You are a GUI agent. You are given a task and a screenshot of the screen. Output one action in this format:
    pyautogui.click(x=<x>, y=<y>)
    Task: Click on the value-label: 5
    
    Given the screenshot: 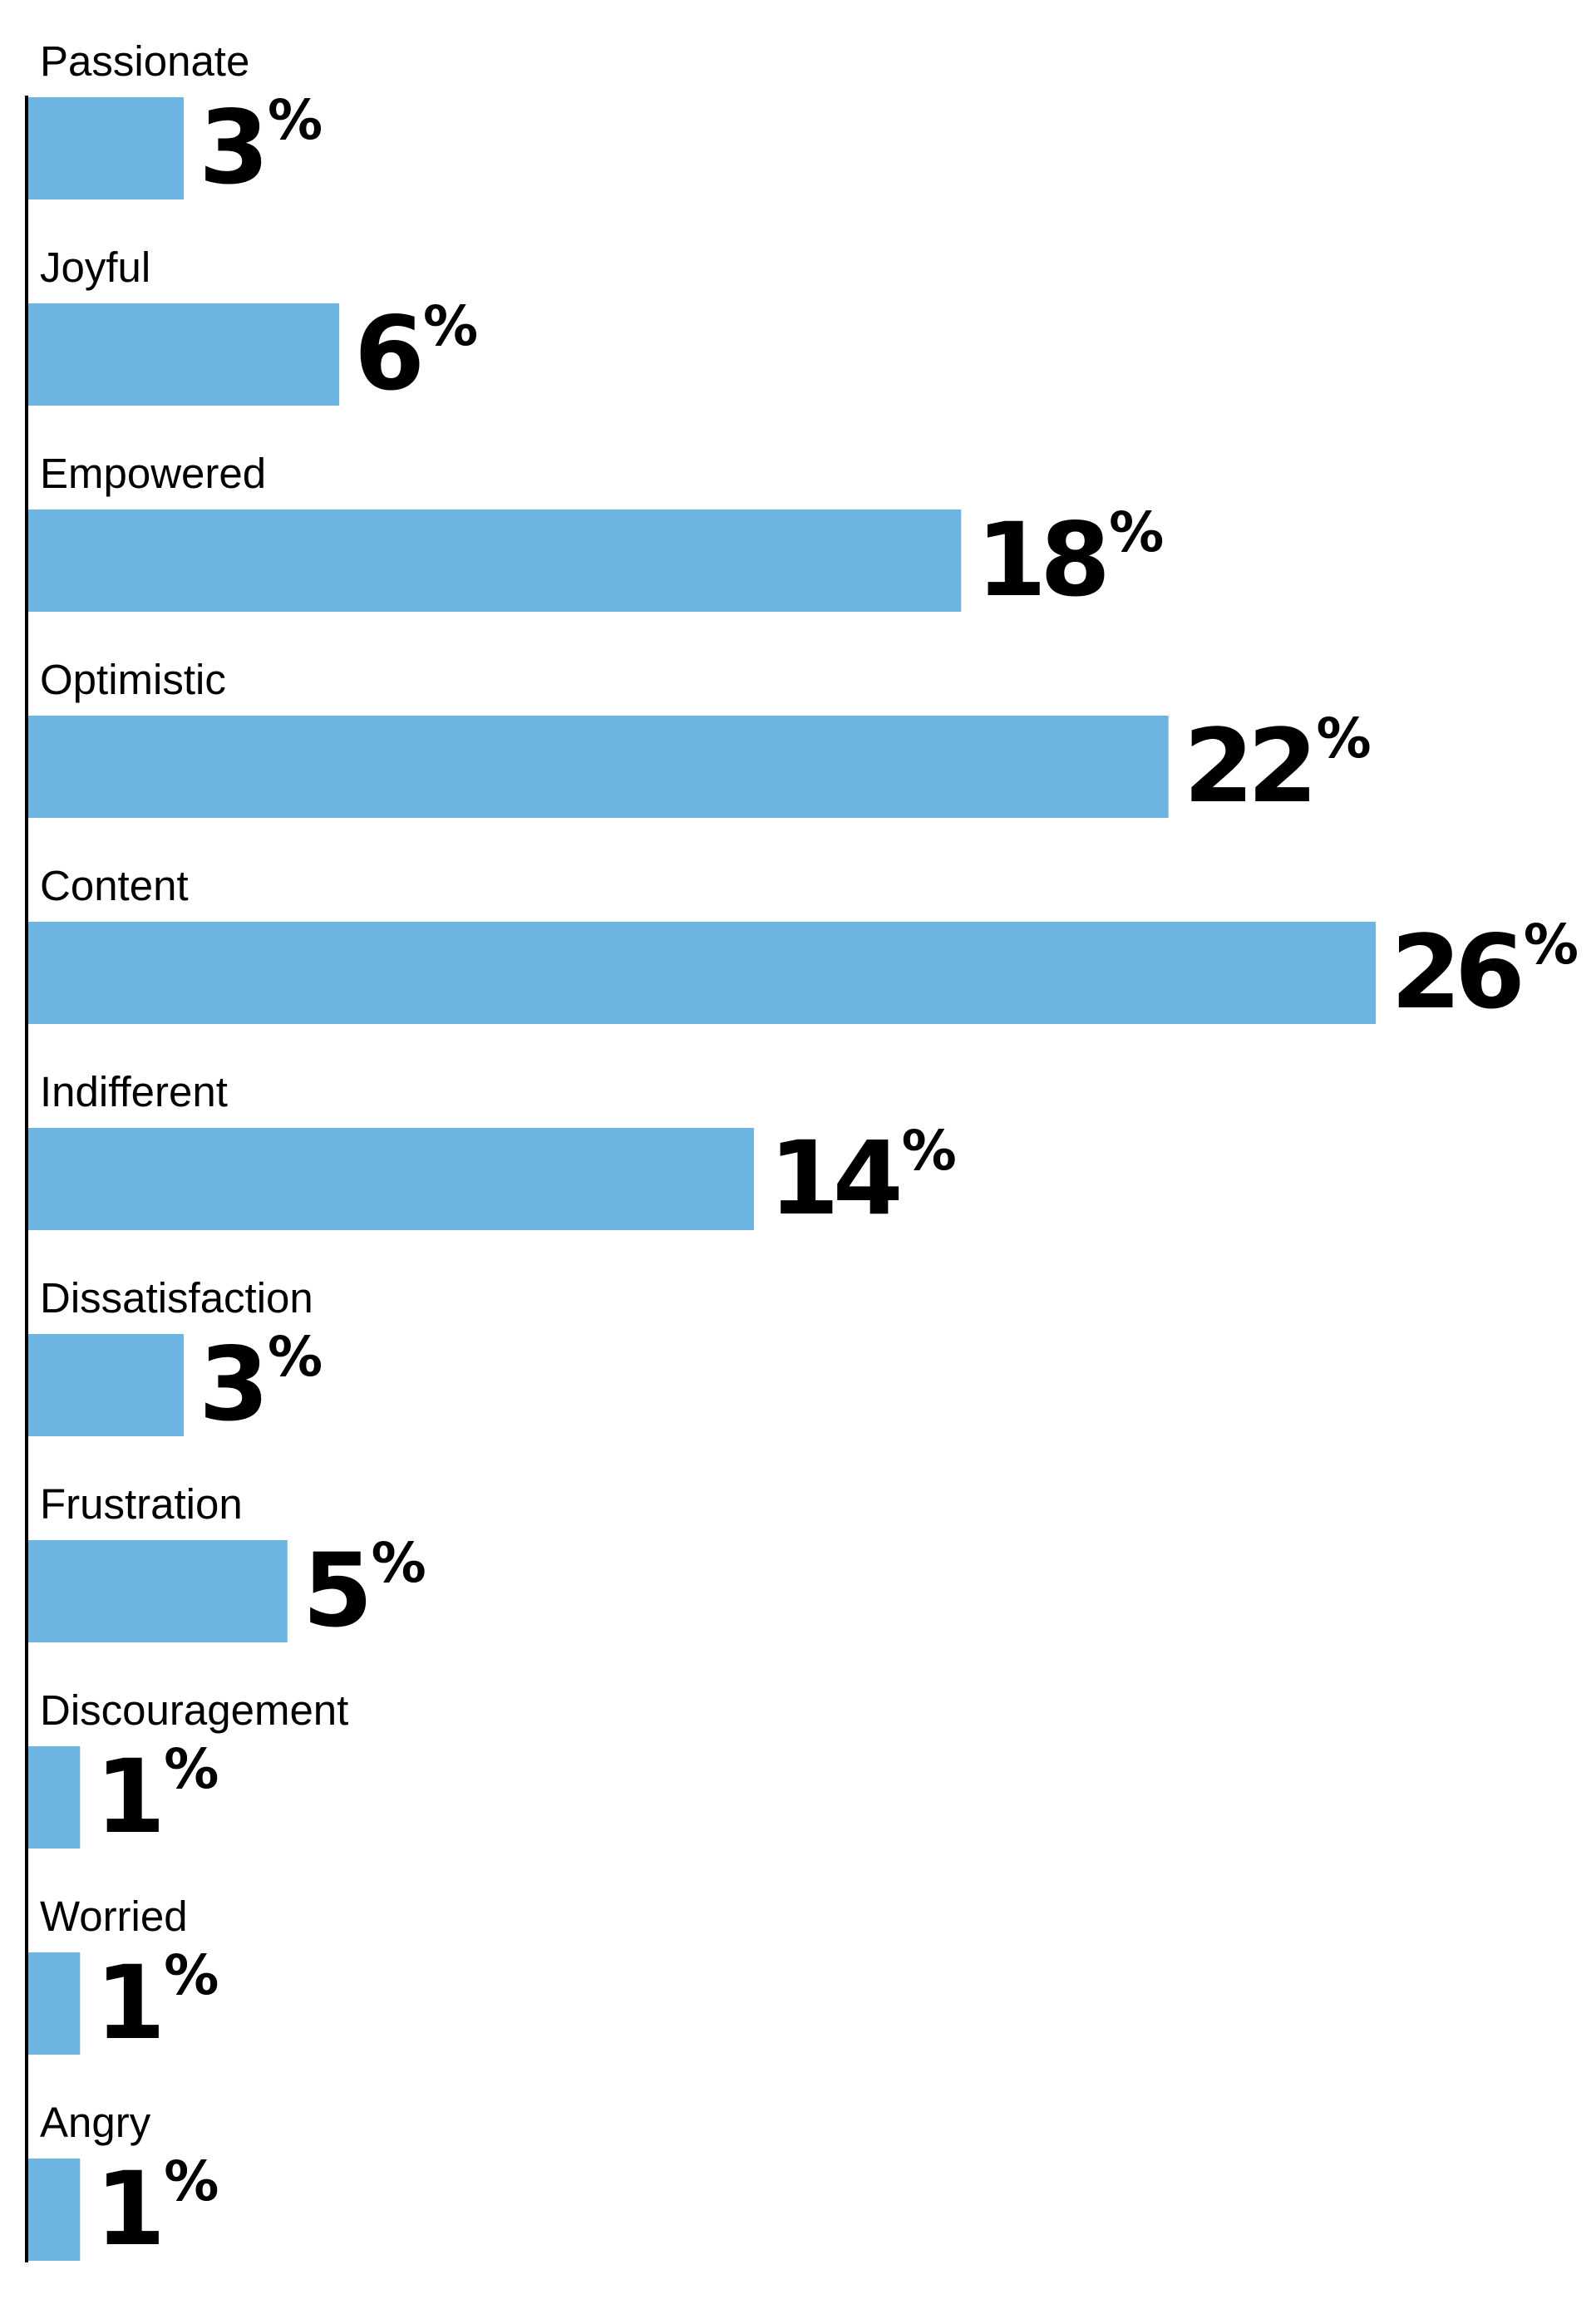 What is the action you would take?
    pyautogui.click(x=335, y=1591)
    